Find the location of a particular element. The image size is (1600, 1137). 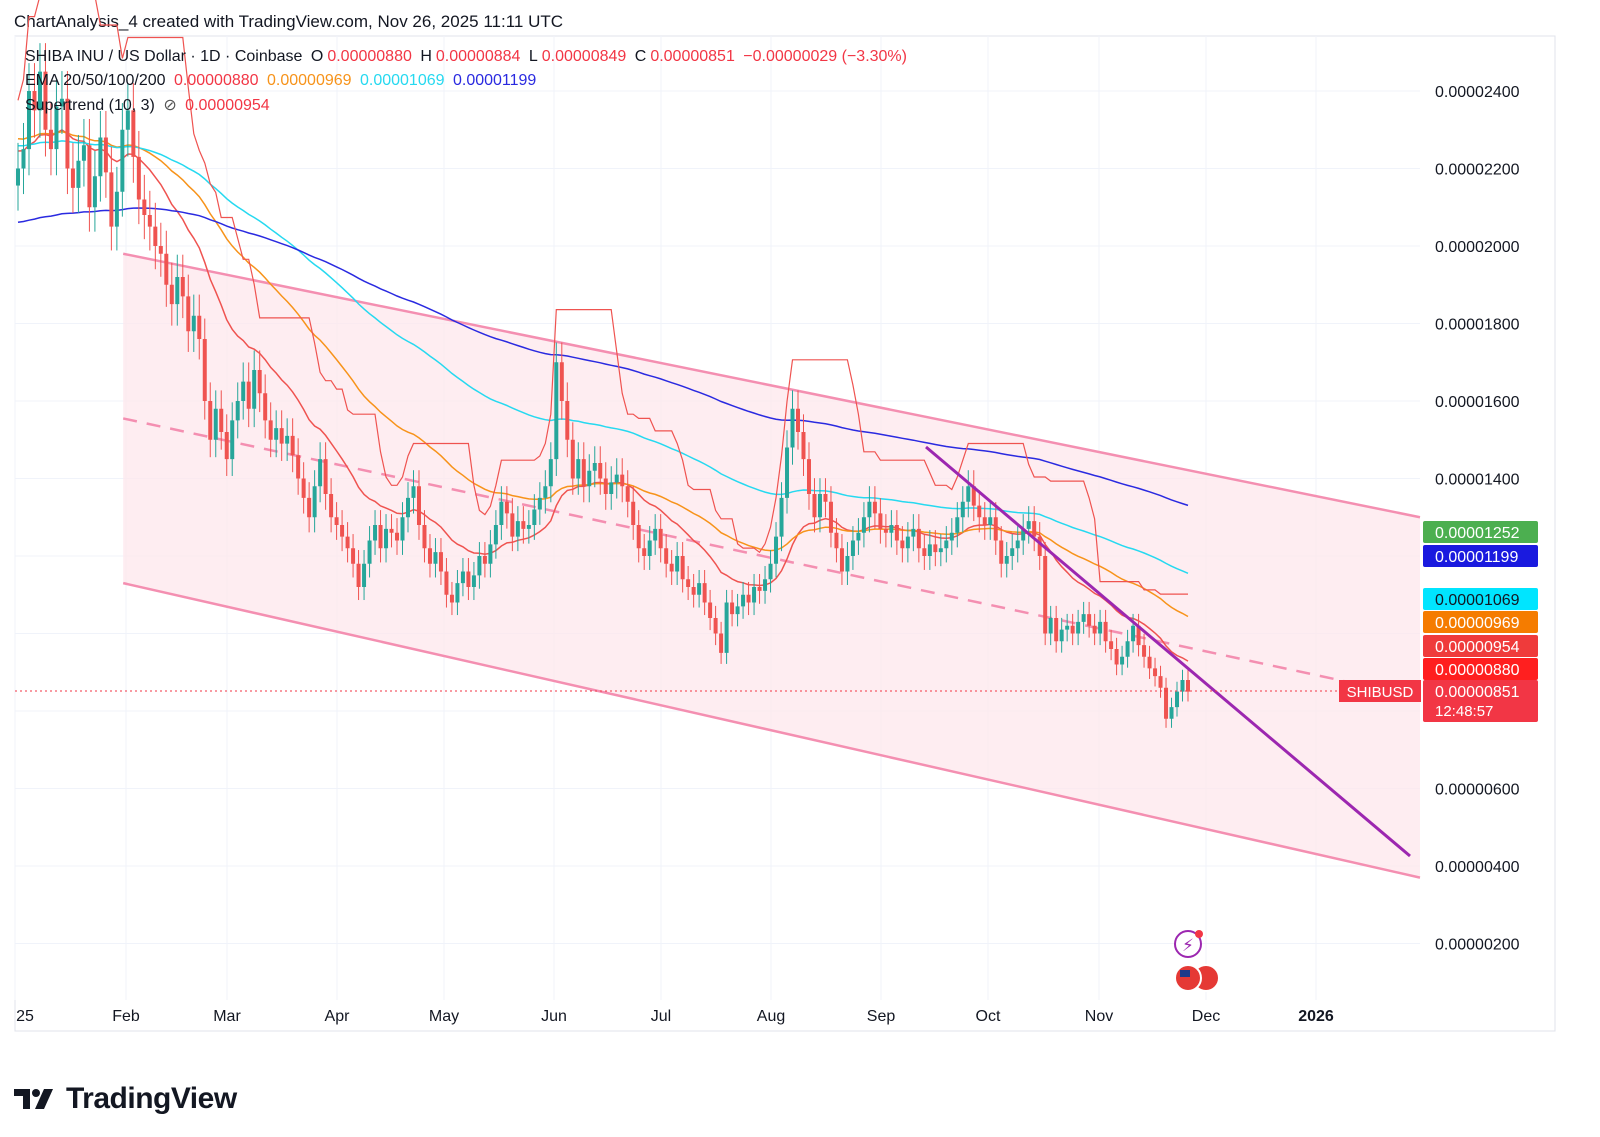

legend-symbol: SHIBA INU / US Dollar · 1D · Coinbase is located at coordinates (164, 56).